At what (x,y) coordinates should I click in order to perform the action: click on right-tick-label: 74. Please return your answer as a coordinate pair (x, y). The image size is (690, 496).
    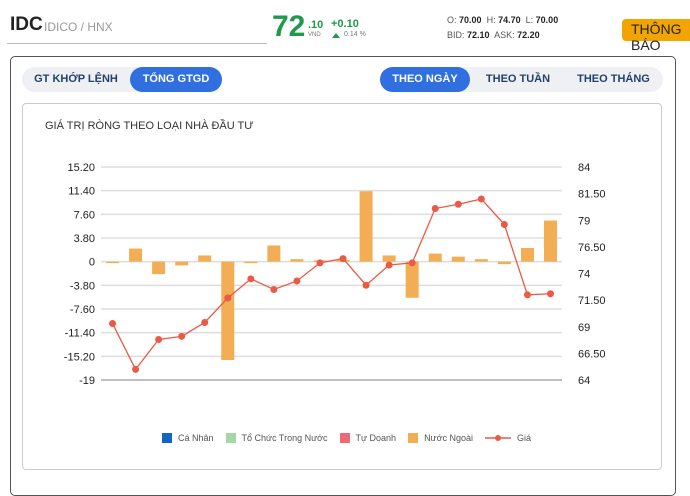
    Looking at the image, I should click on (584, 275).